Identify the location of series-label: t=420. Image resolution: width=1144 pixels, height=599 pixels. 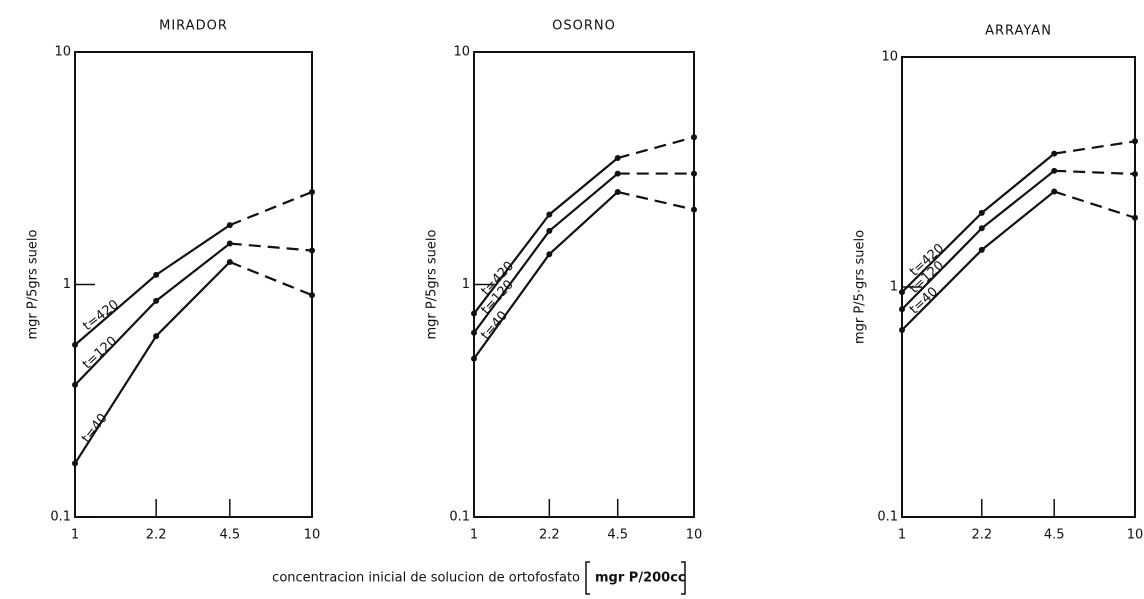
(100, 315).